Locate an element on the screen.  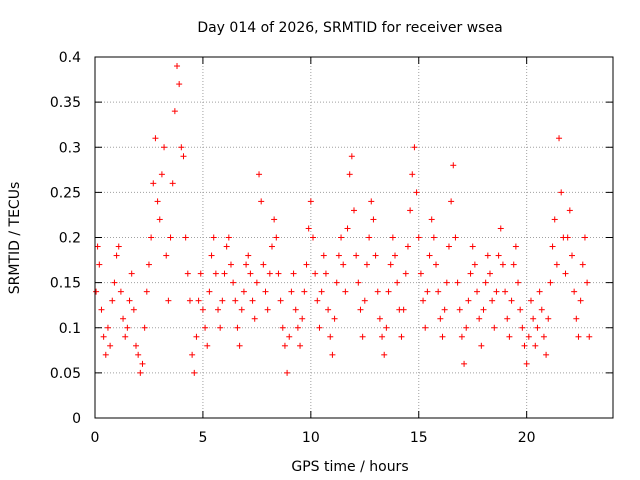
y-tick-label: 0.1 is located at coordinates (70, 329).